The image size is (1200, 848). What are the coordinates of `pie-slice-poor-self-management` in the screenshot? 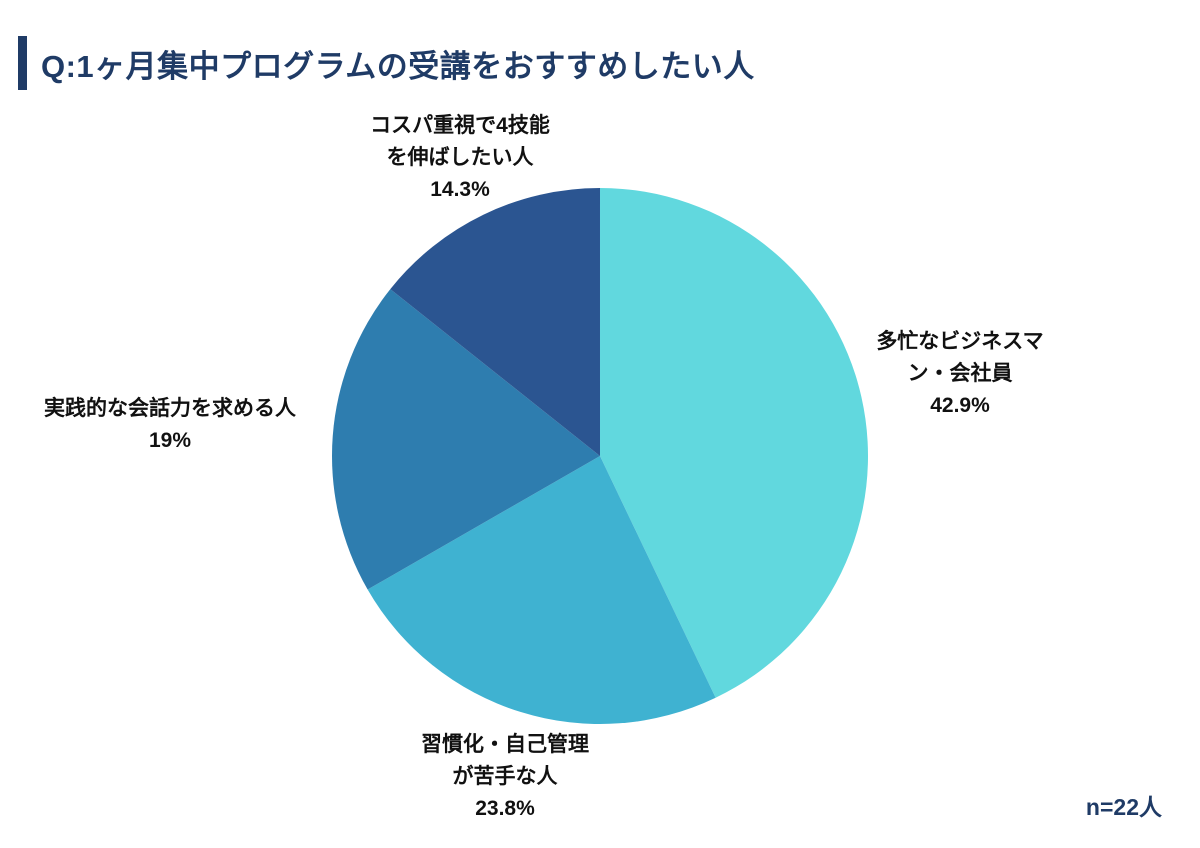 It's located at (541, 590).